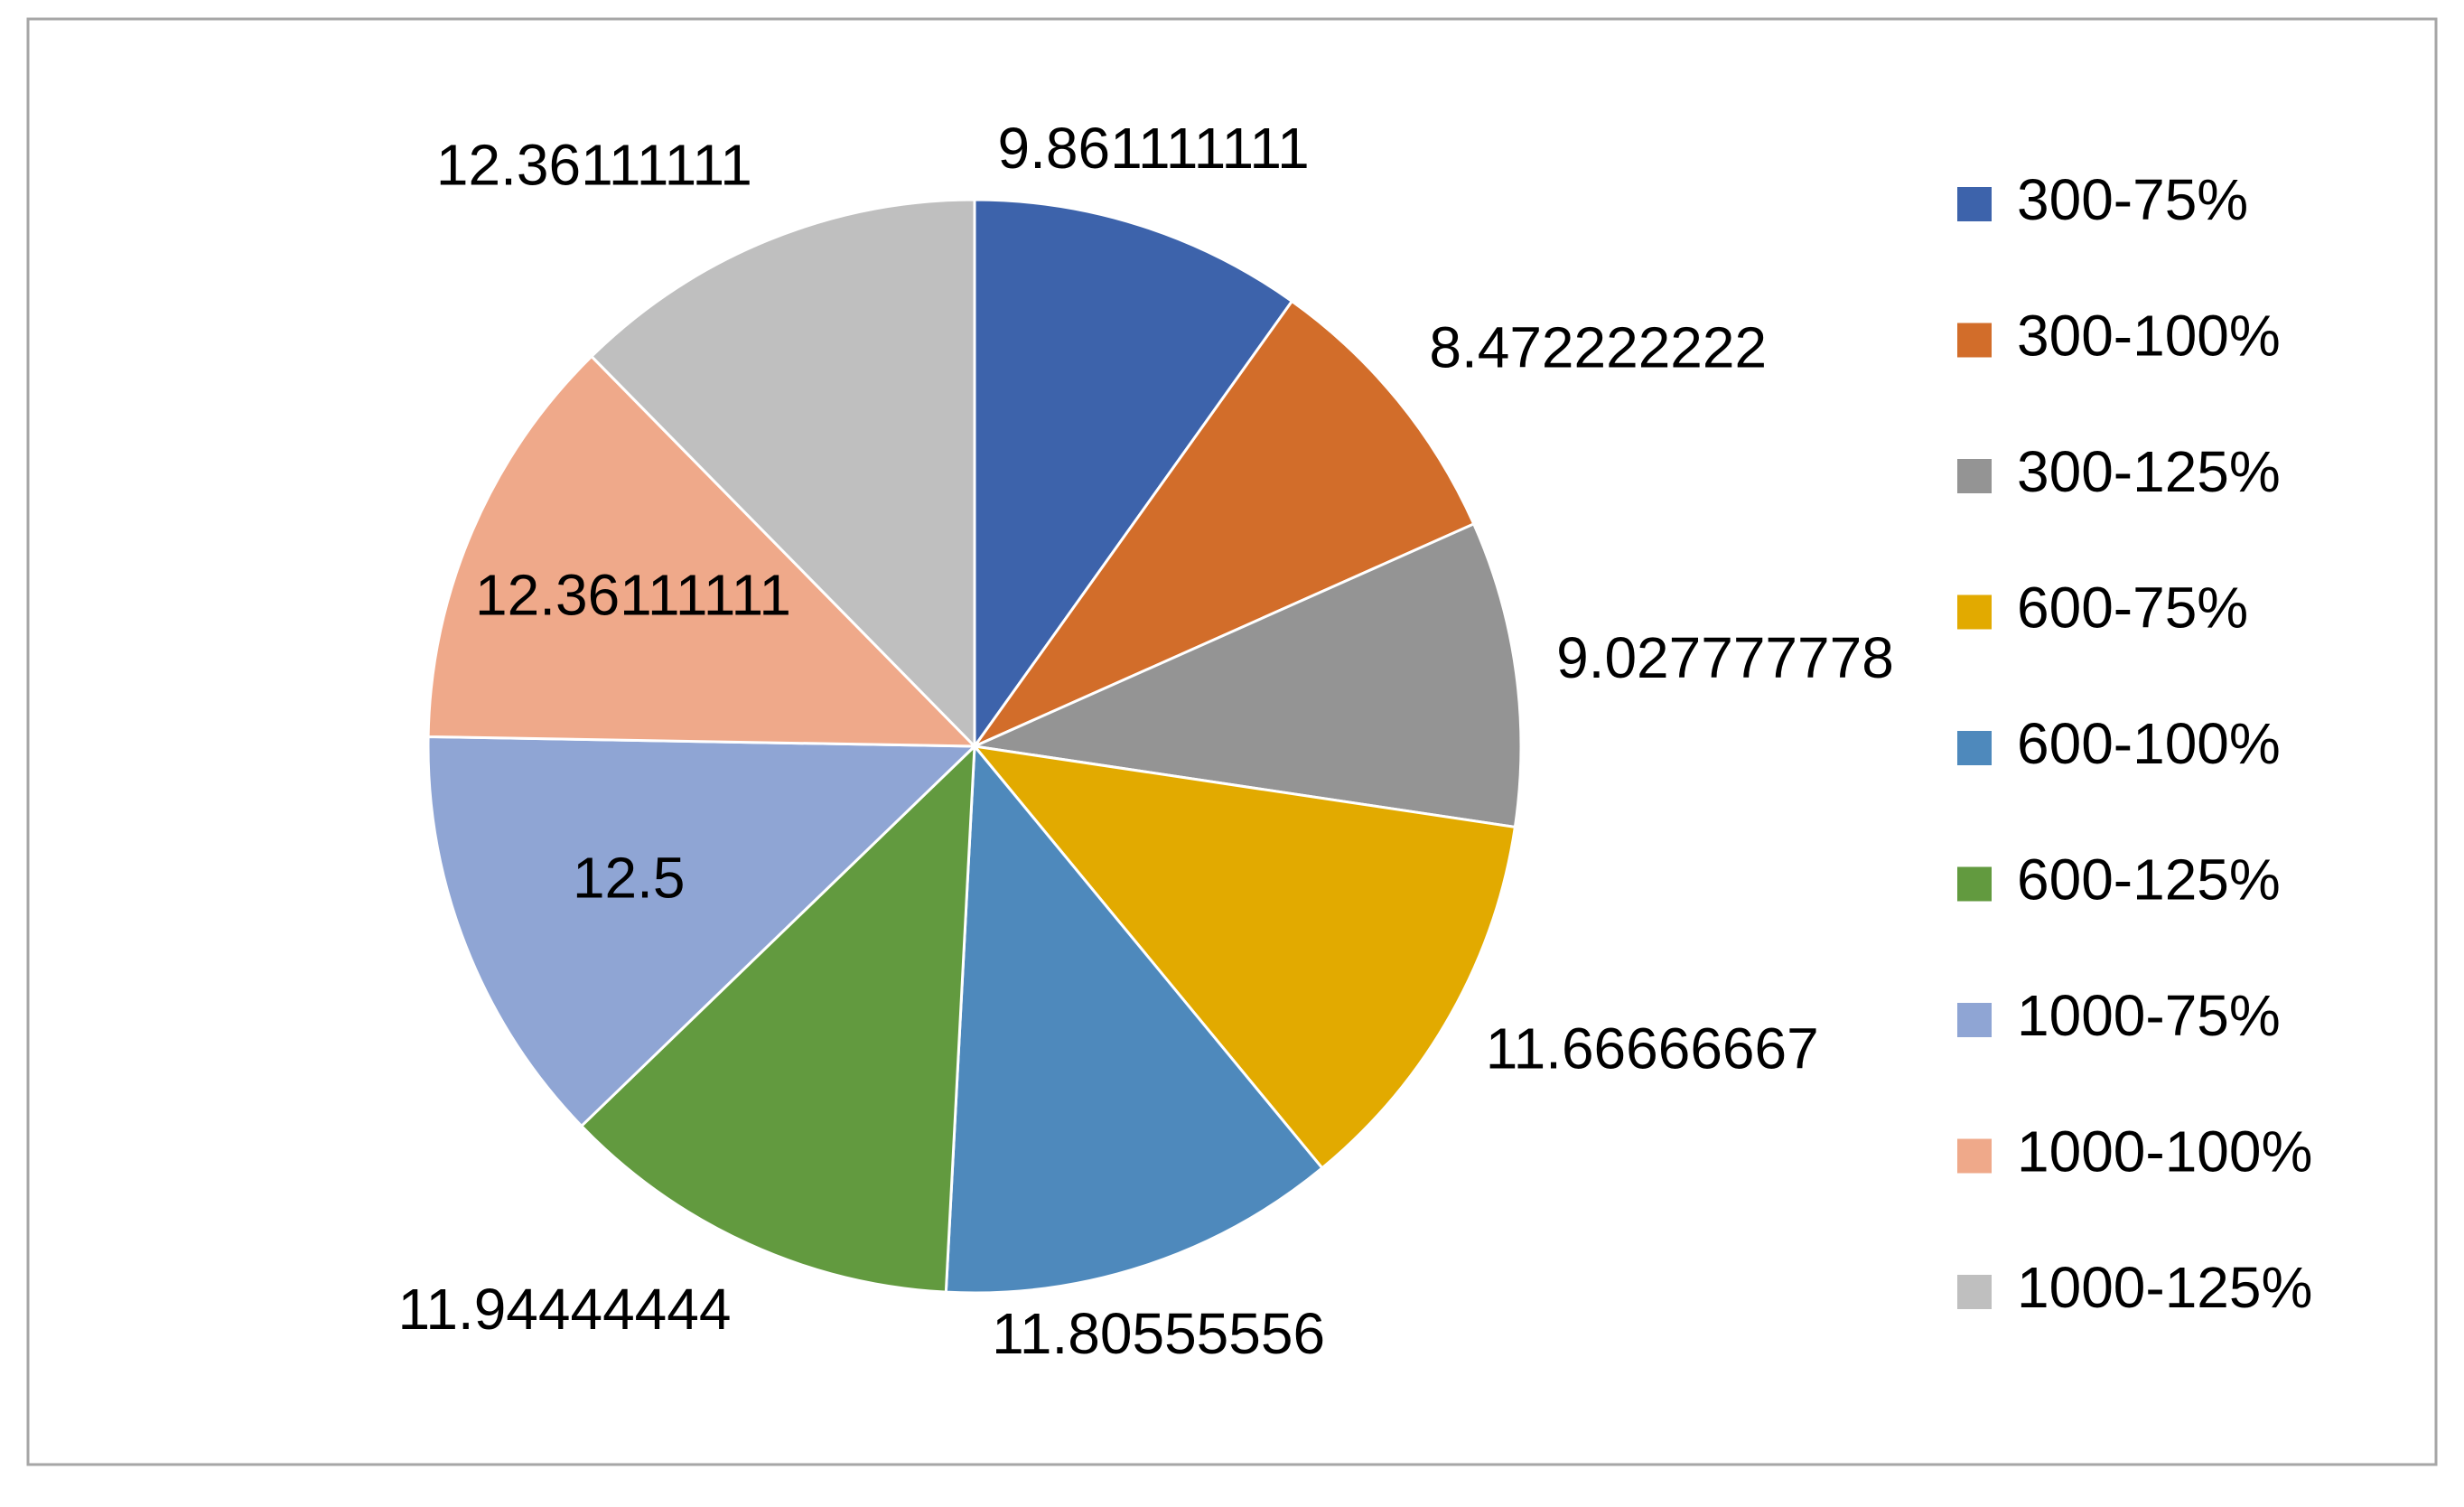 This screenshot has height=1507, width=2464. What do you see at coordinates (1598, 346) in the screenshot?
I see `data-label: 8.472222222` at bounding box center [1598, 346].